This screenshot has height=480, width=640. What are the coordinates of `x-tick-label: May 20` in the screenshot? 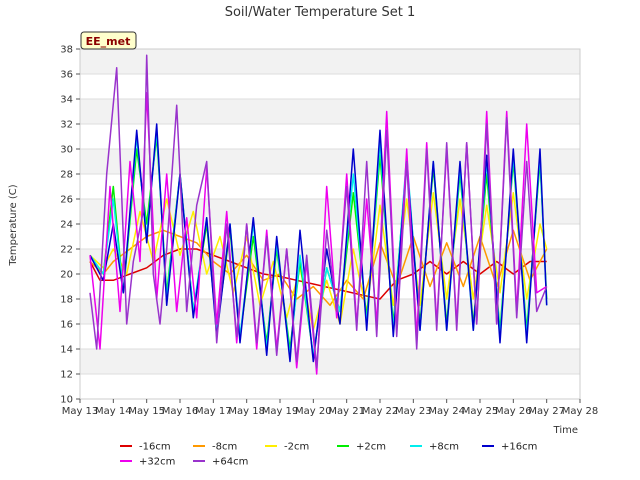 It's located at (313, 411).